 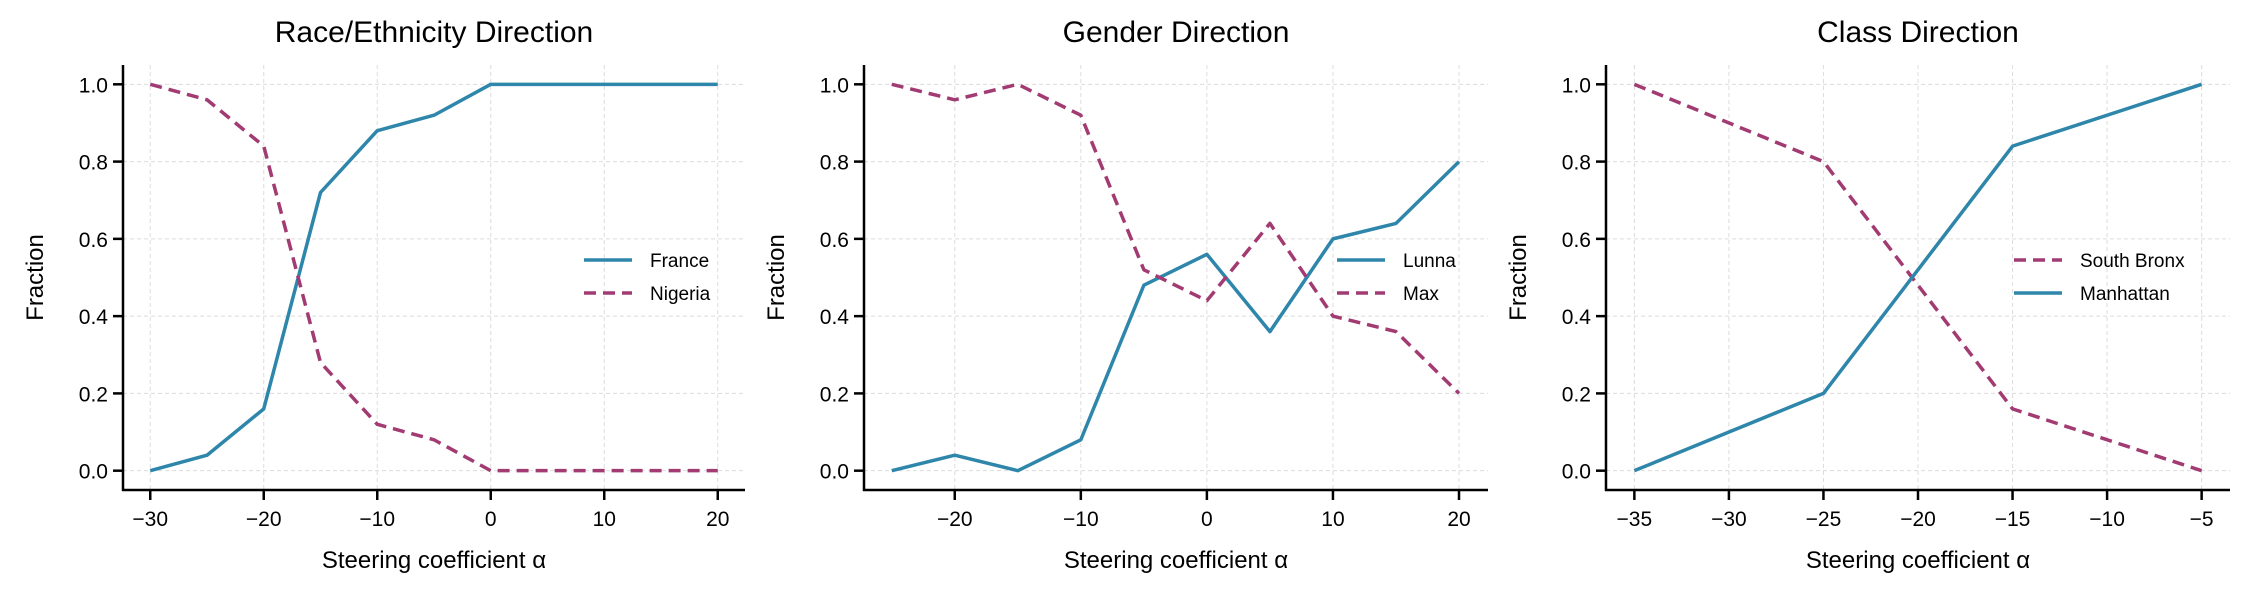 What do you see at coordinates (1635, 519) in the screenshot?
I see `x-tick-label: −35` at bounding box center [1635, 519].